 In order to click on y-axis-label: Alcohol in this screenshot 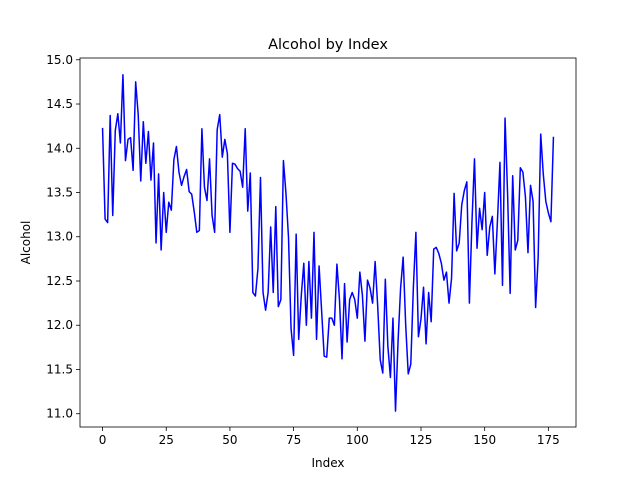, I will do `click(26, 243)`.